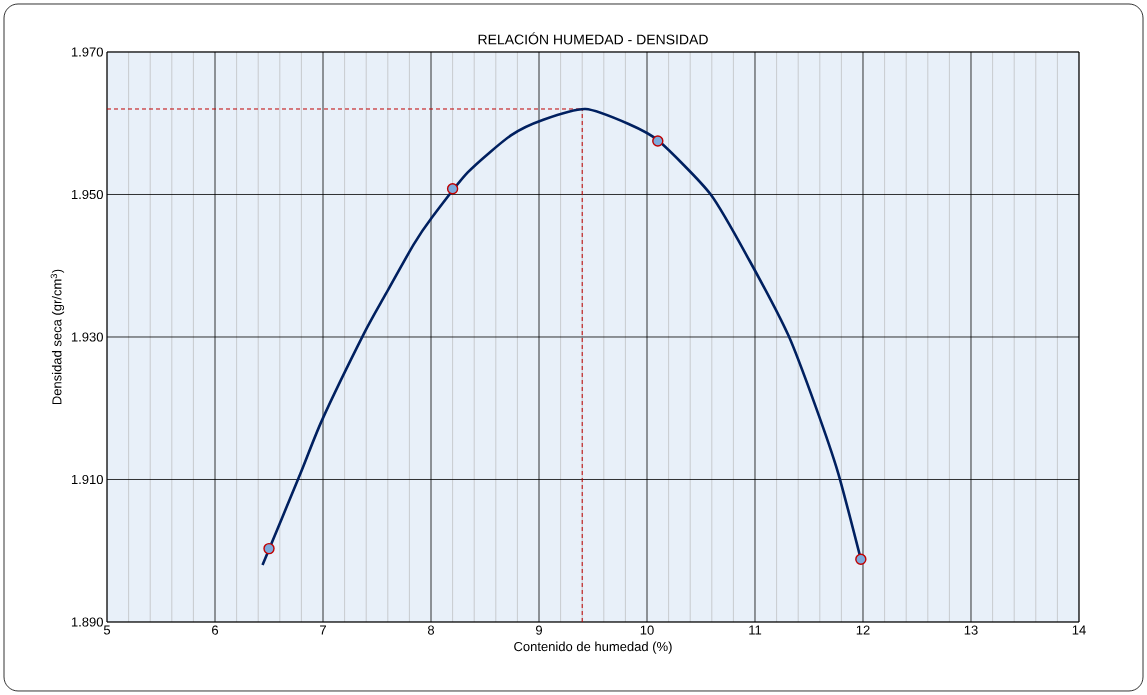 Image resolution: width=1147 pixels, height=695 pixels. What do you see at coordinates (593, 647) in the screenshot?
I see `x-axis-title: Contenido de humedad (%)` at bounding box center [593, 647].